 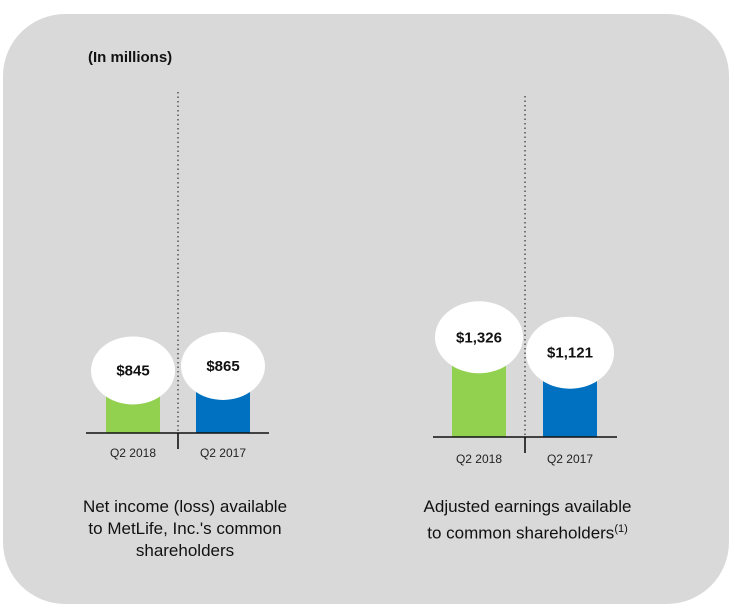 I want to click on chart-1-value-label-2: $865, so click(x=222, y=366).